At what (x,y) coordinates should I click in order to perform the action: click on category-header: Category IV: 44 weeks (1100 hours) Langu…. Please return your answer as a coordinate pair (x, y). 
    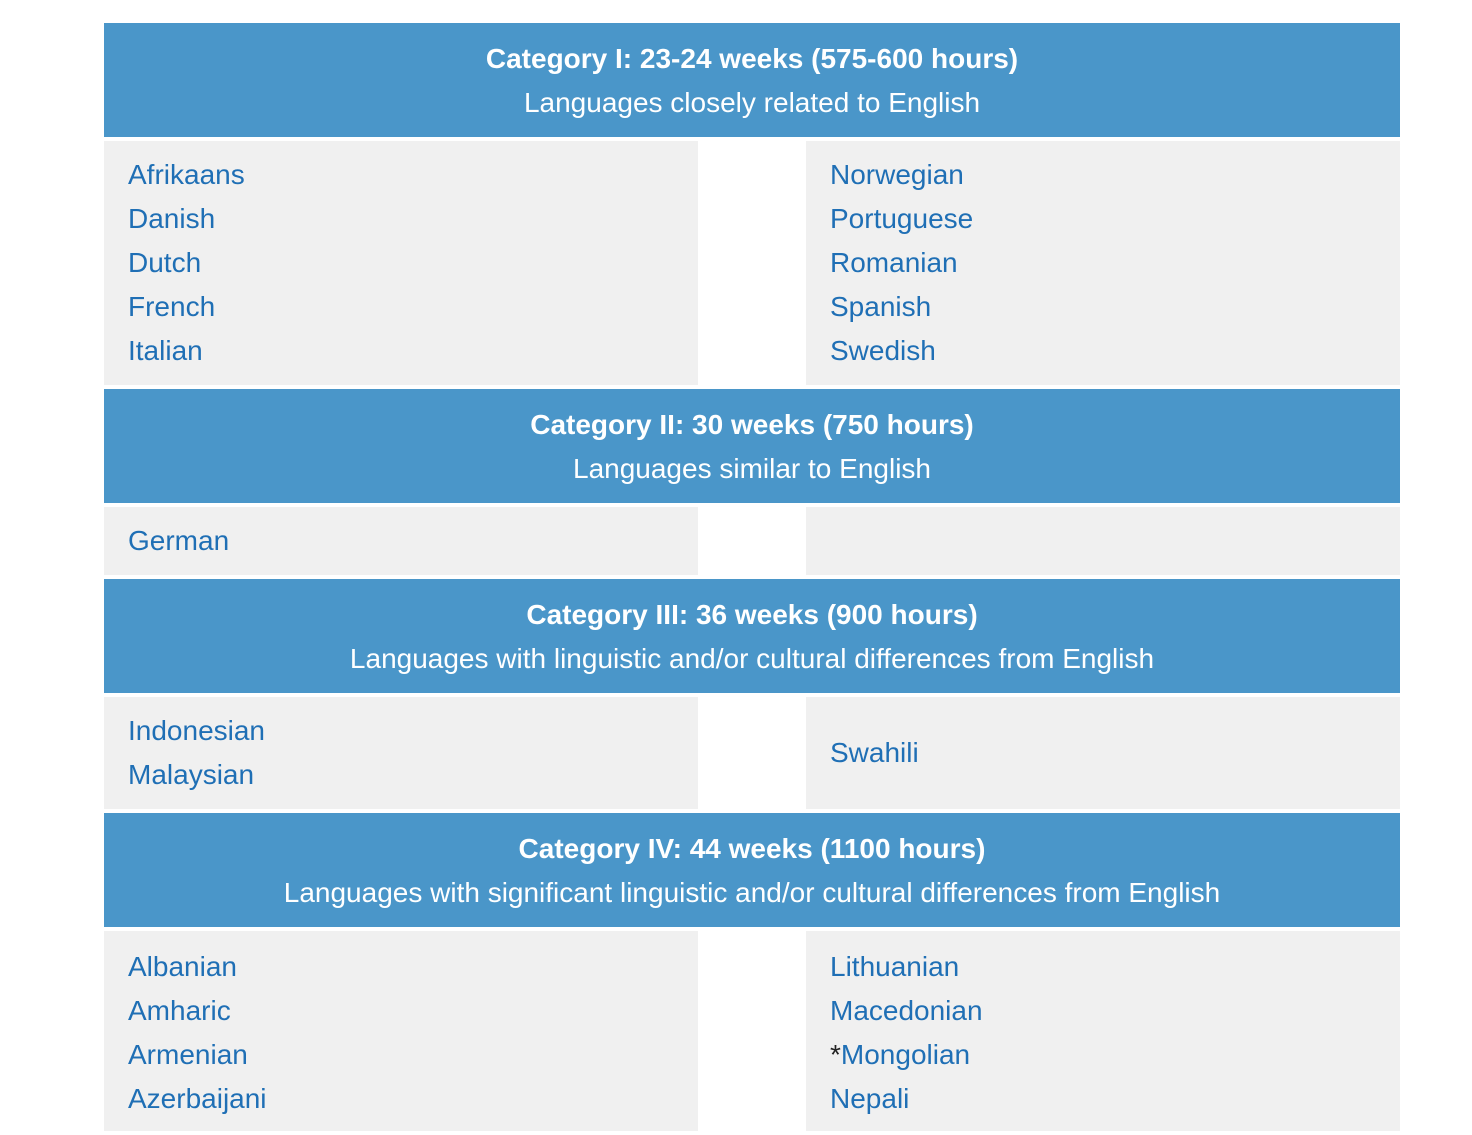
    Looking at the image, I should click on (752, 870).